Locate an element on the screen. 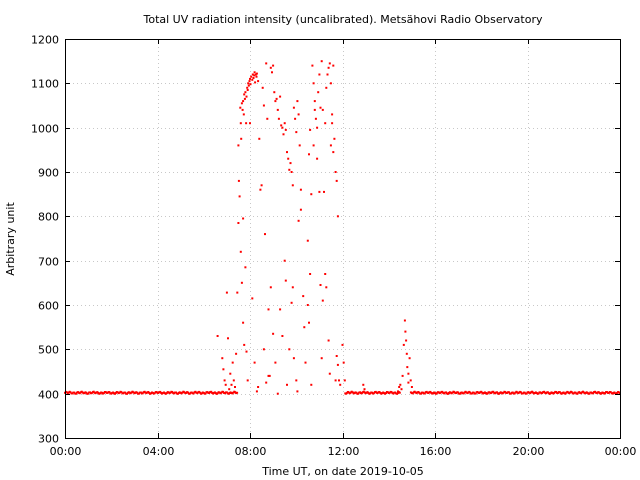  y-tick-label: 1100 is located at coordinates (45, 84).